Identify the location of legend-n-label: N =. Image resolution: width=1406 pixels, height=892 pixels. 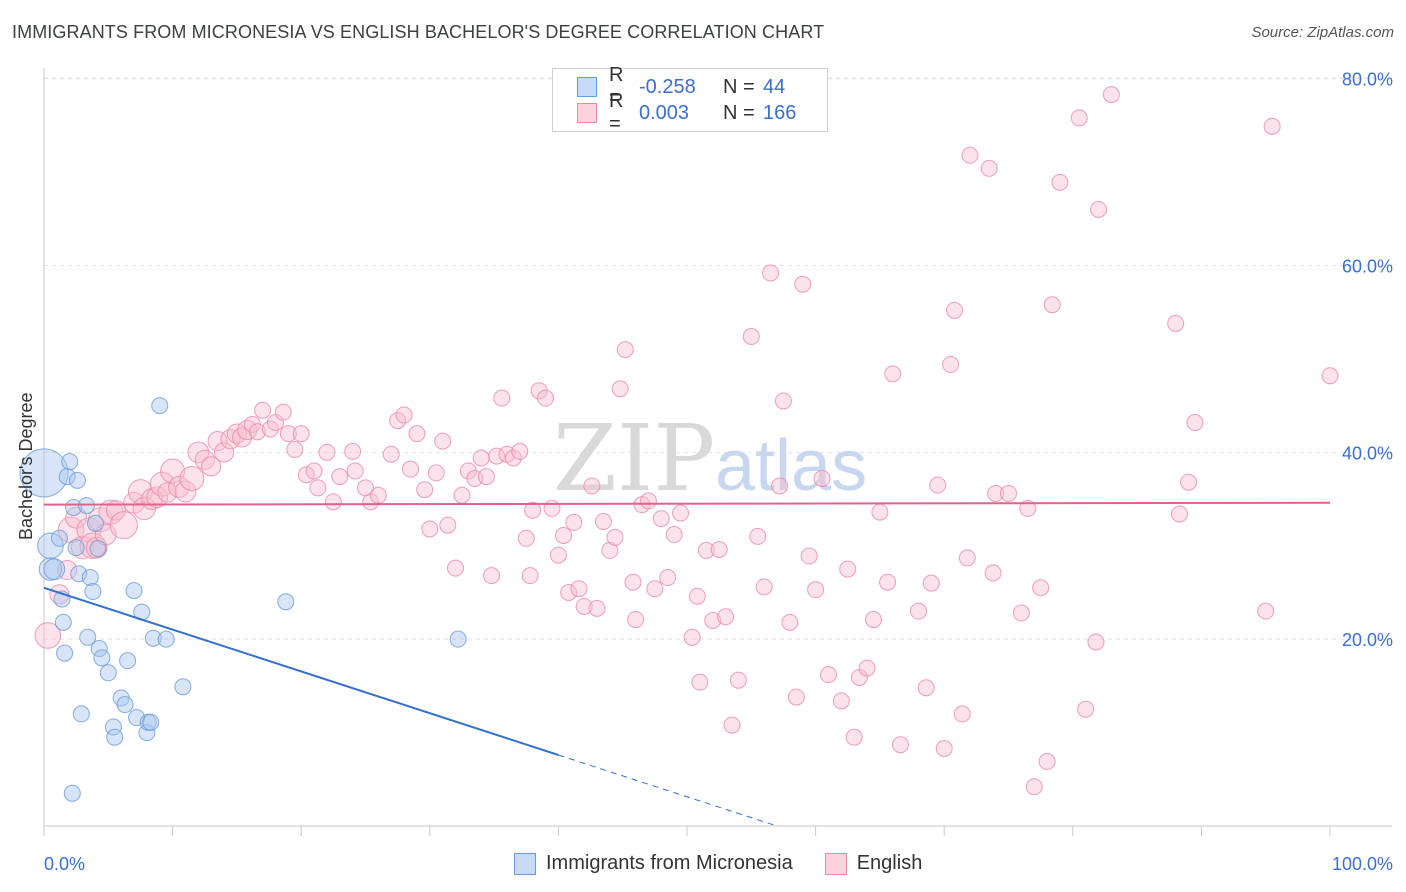
(739, 86).